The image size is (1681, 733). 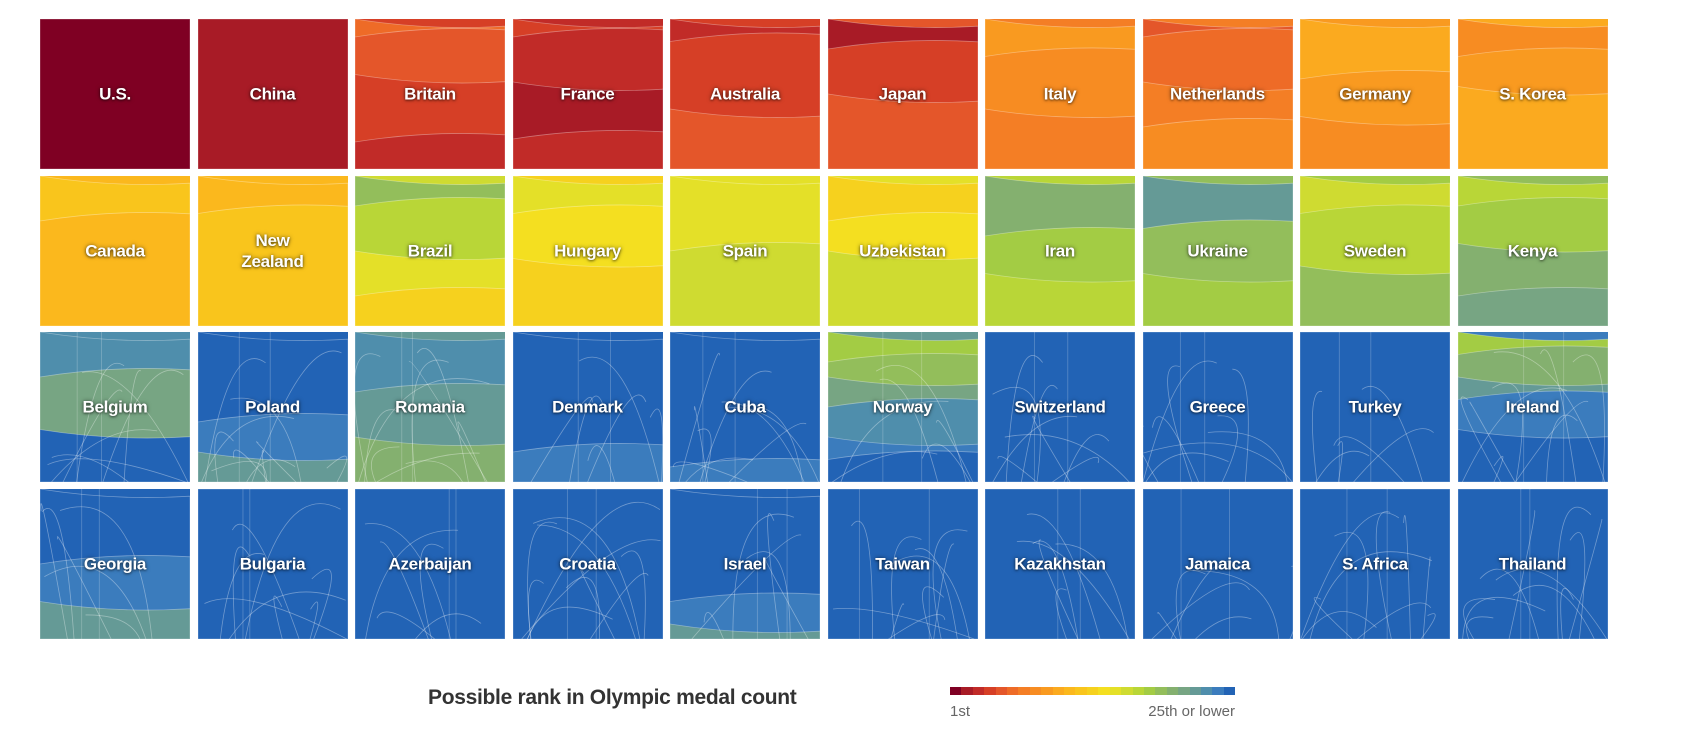 I want to click on country-tile: New Zealand, so click(x=272, y=250).